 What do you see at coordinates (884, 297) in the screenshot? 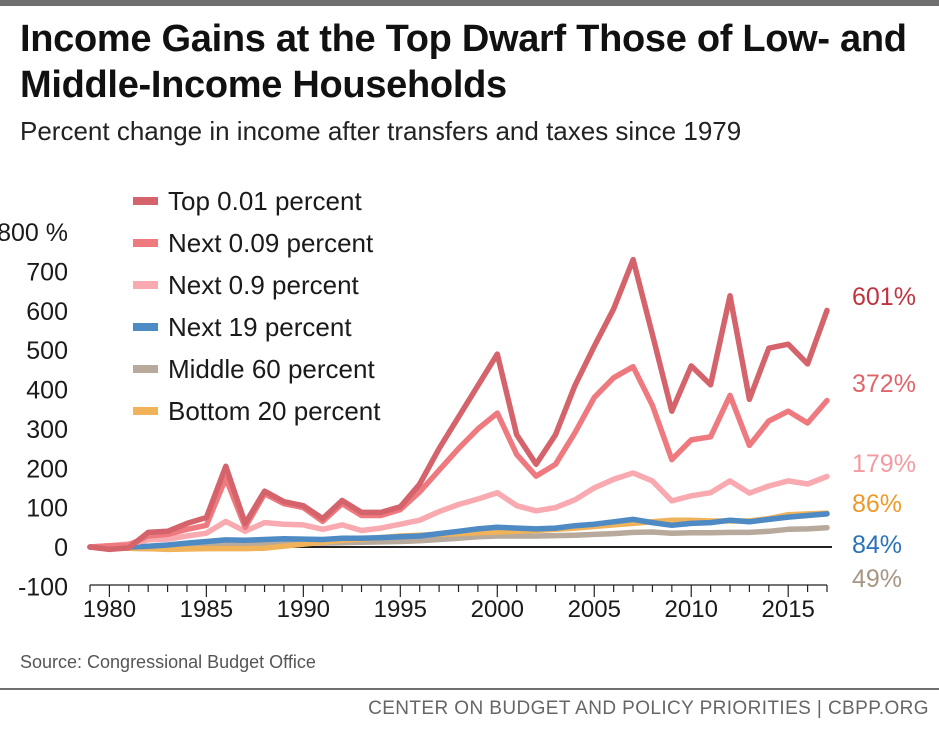
I see `end-label: 601%` at bounding box center [884, 297].